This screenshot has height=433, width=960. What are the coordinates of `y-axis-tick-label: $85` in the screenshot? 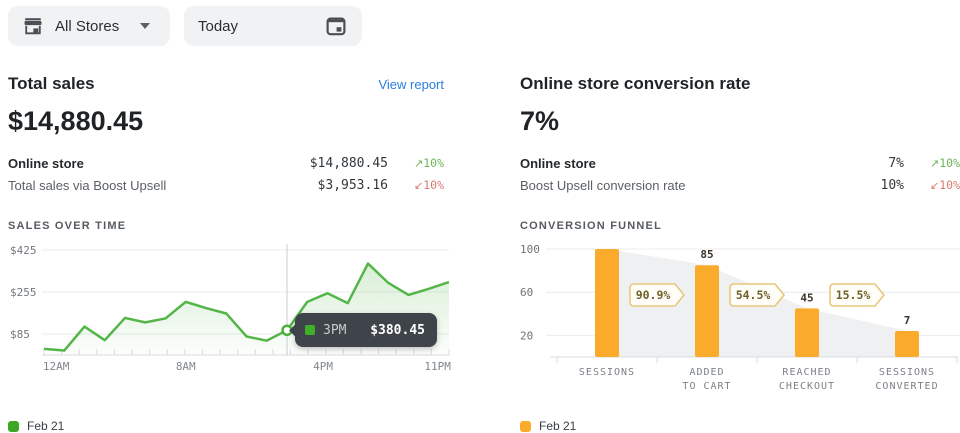 It's located at (20, 334).